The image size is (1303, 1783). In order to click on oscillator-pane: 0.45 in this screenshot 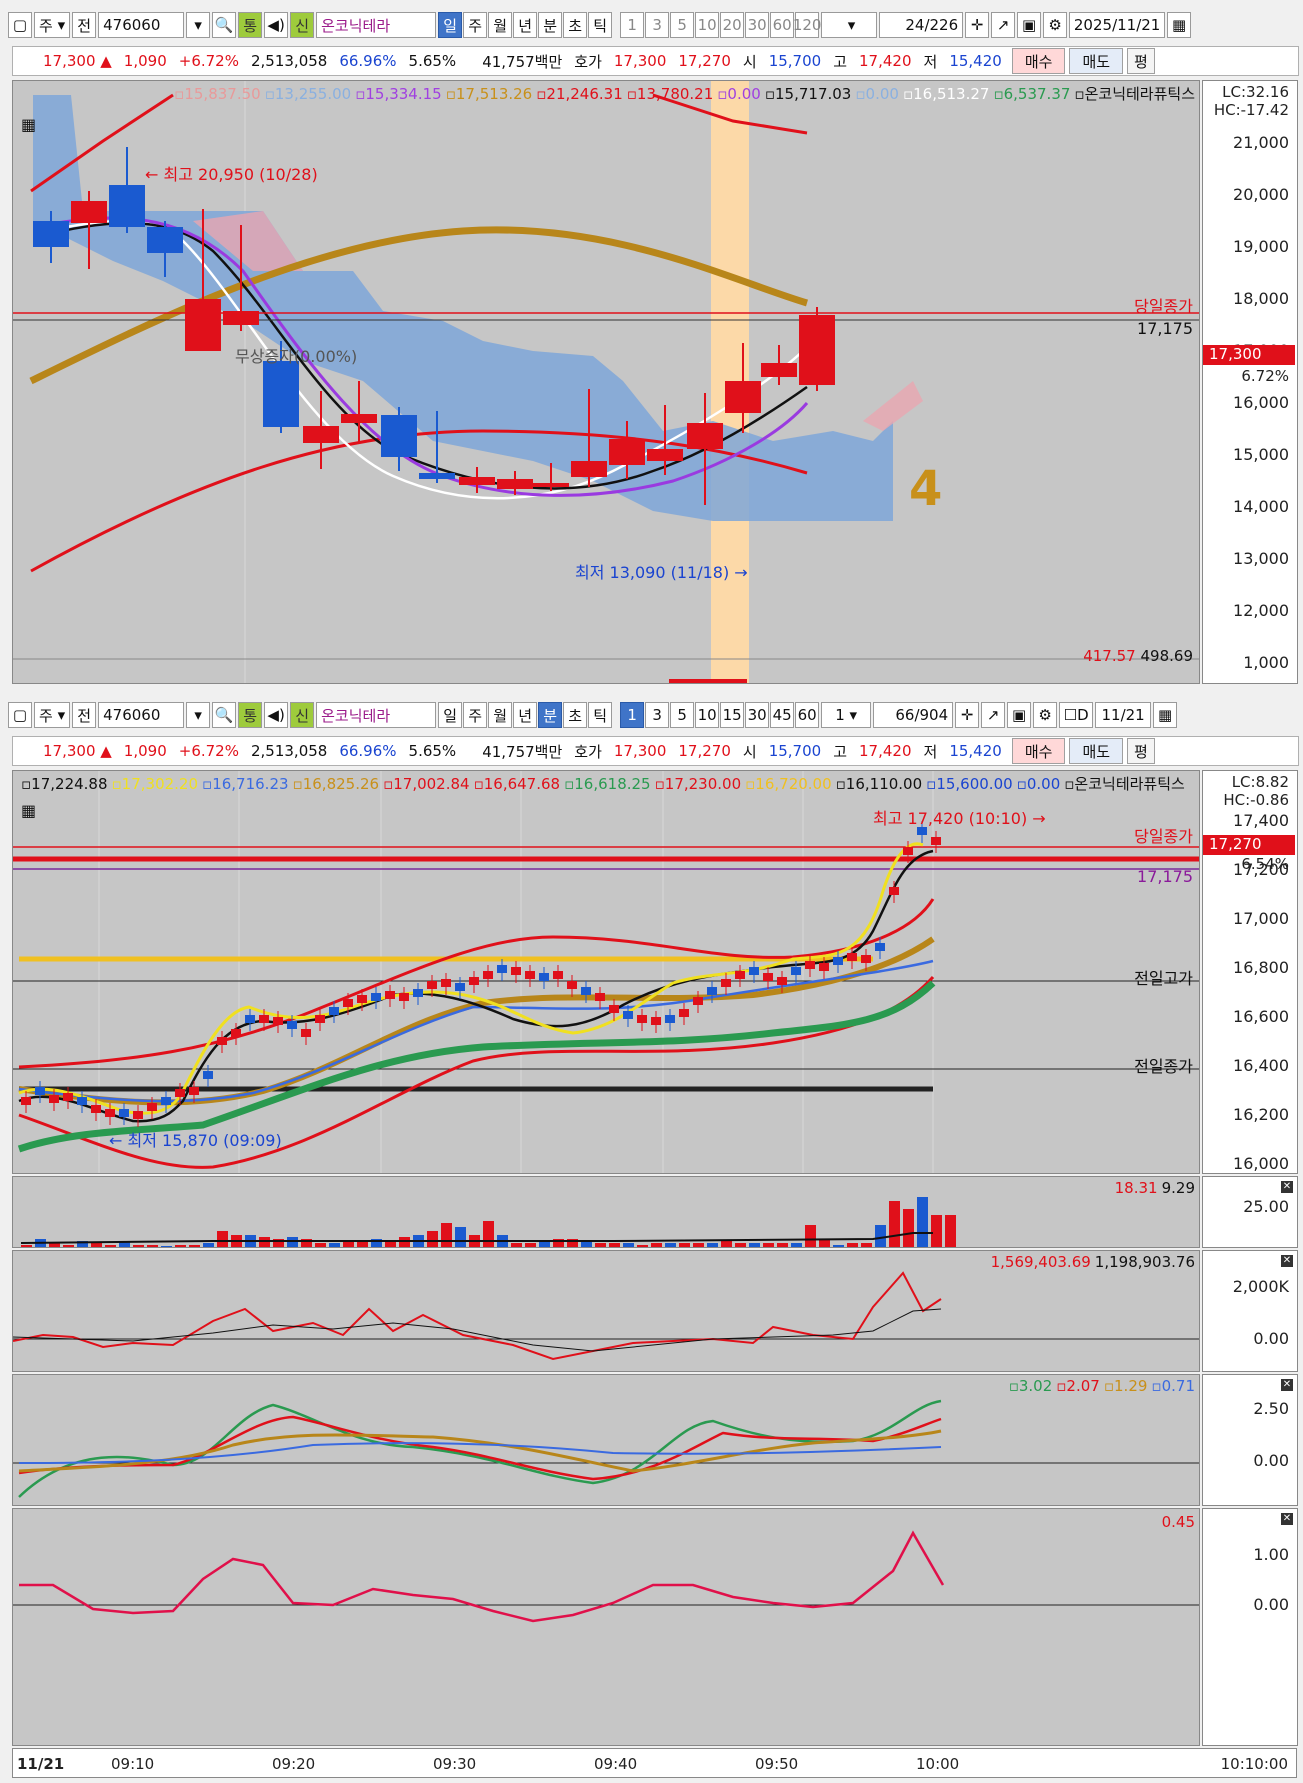, I will do `click(606, 1627)`.